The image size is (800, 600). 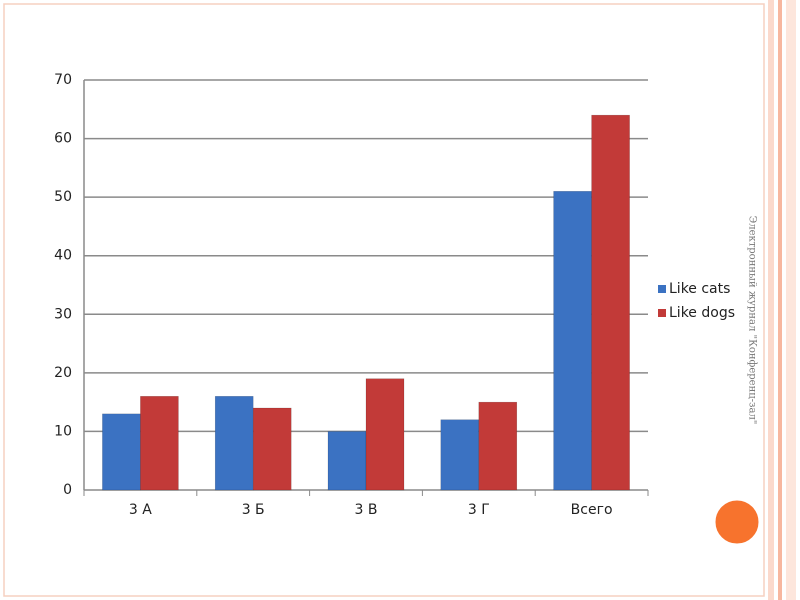 I want to click on x-tick-label: 3 Б, so click(x=253, y=510).